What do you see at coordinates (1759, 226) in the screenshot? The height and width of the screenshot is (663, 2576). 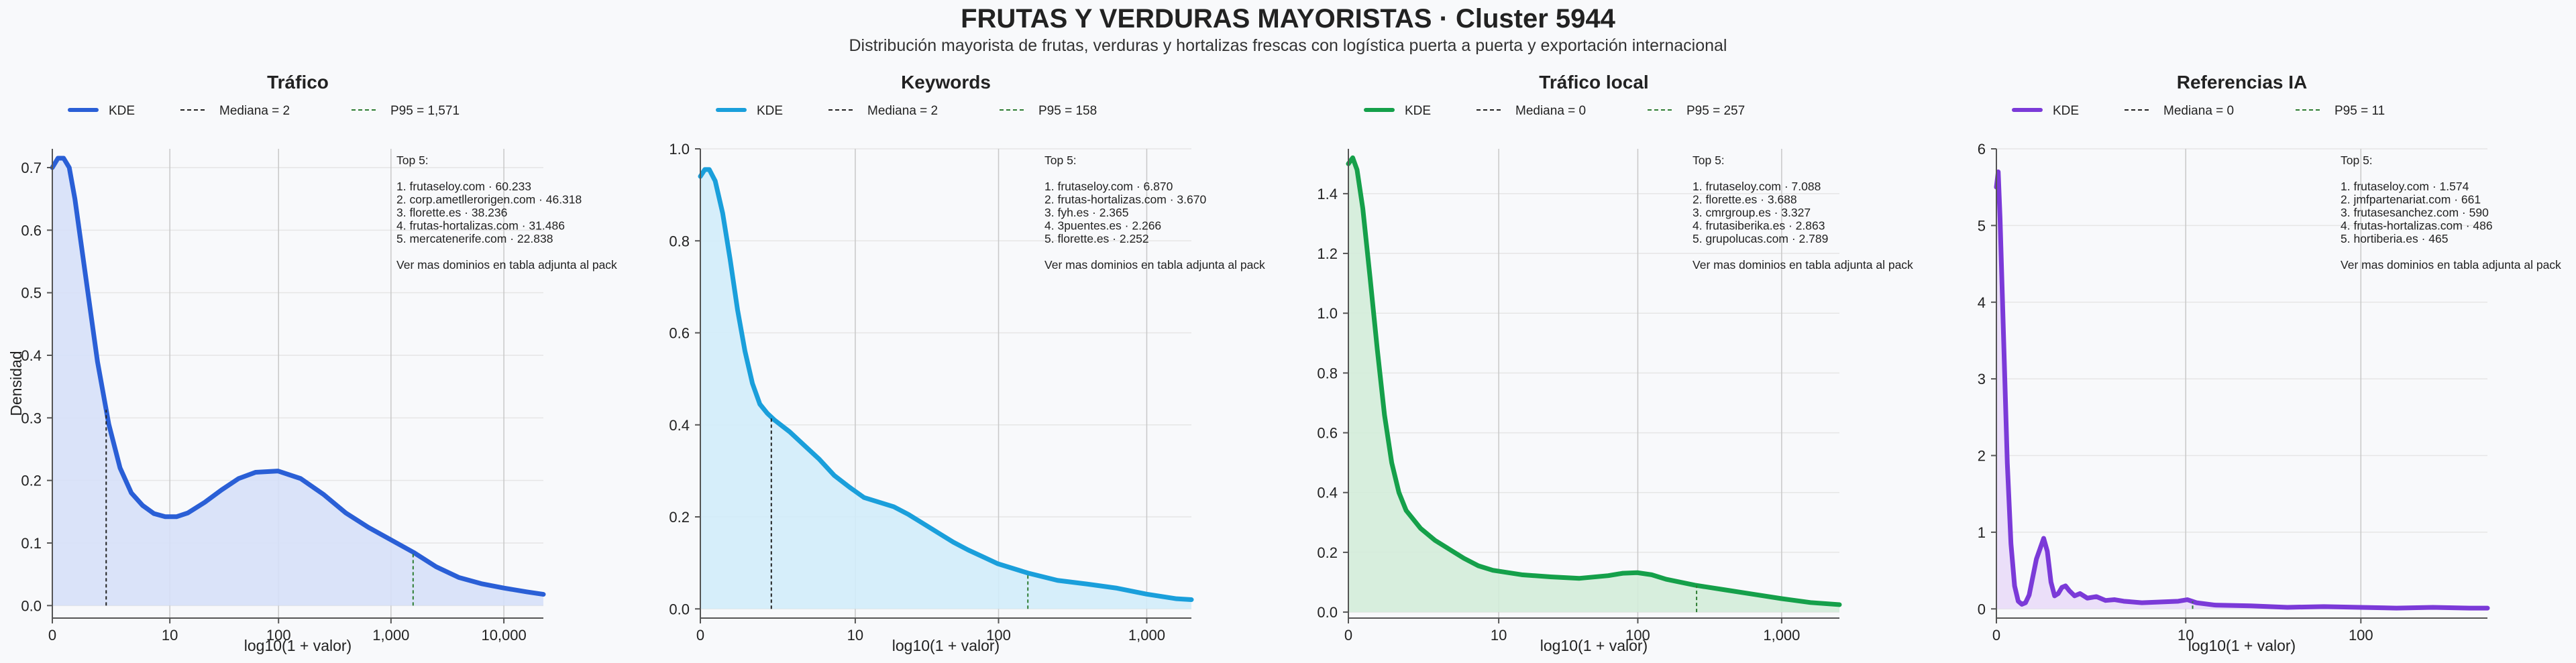 I see `top5-line: 4. frutasiberika.es · 2.863` at bounding box center [1759, 226].